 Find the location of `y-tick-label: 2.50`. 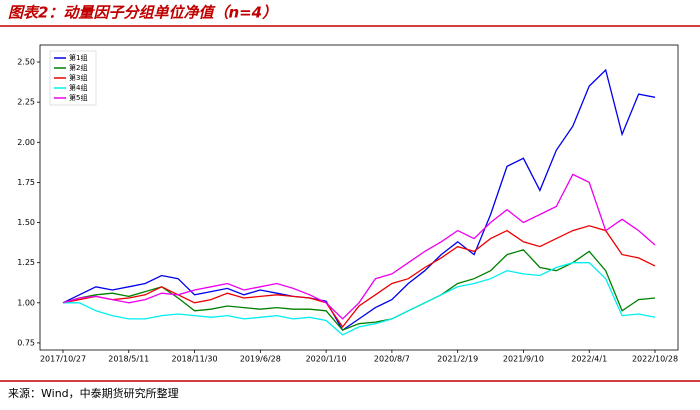

y-tick-label: 2.50 is located at coordinates (26, 62).